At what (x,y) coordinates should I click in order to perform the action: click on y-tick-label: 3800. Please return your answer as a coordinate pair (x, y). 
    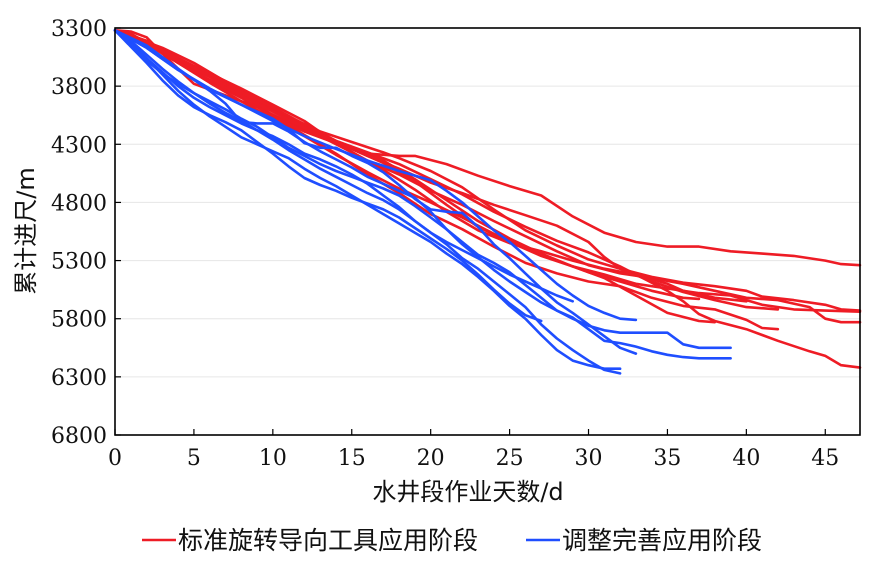
    Looking at the image, I should click on (79, 87).